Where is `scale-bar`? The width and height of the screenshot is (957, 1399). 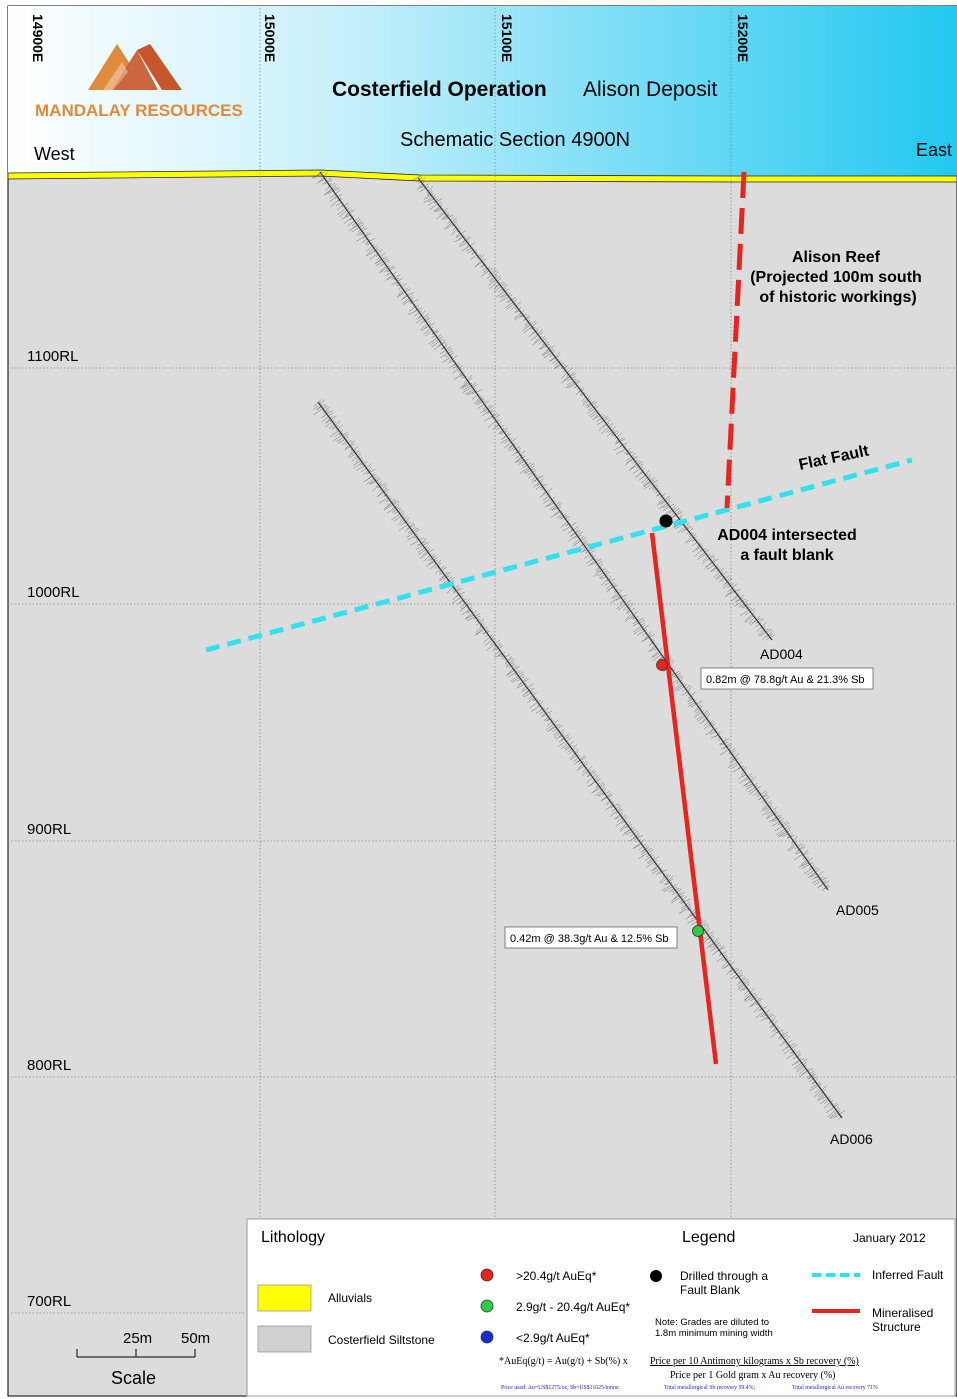
scale-bar is located at coordinates (136, 1353).